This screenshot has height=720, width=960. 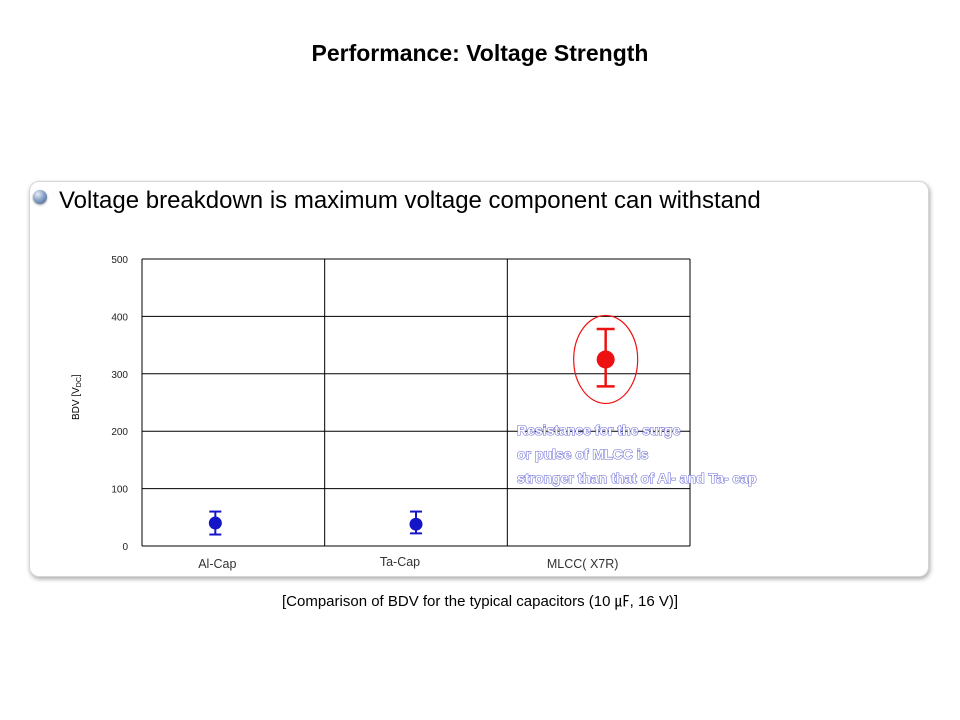 I want to click on y-tick-labels: 0 100 200 300 400 500, so click(x=119, y=404).